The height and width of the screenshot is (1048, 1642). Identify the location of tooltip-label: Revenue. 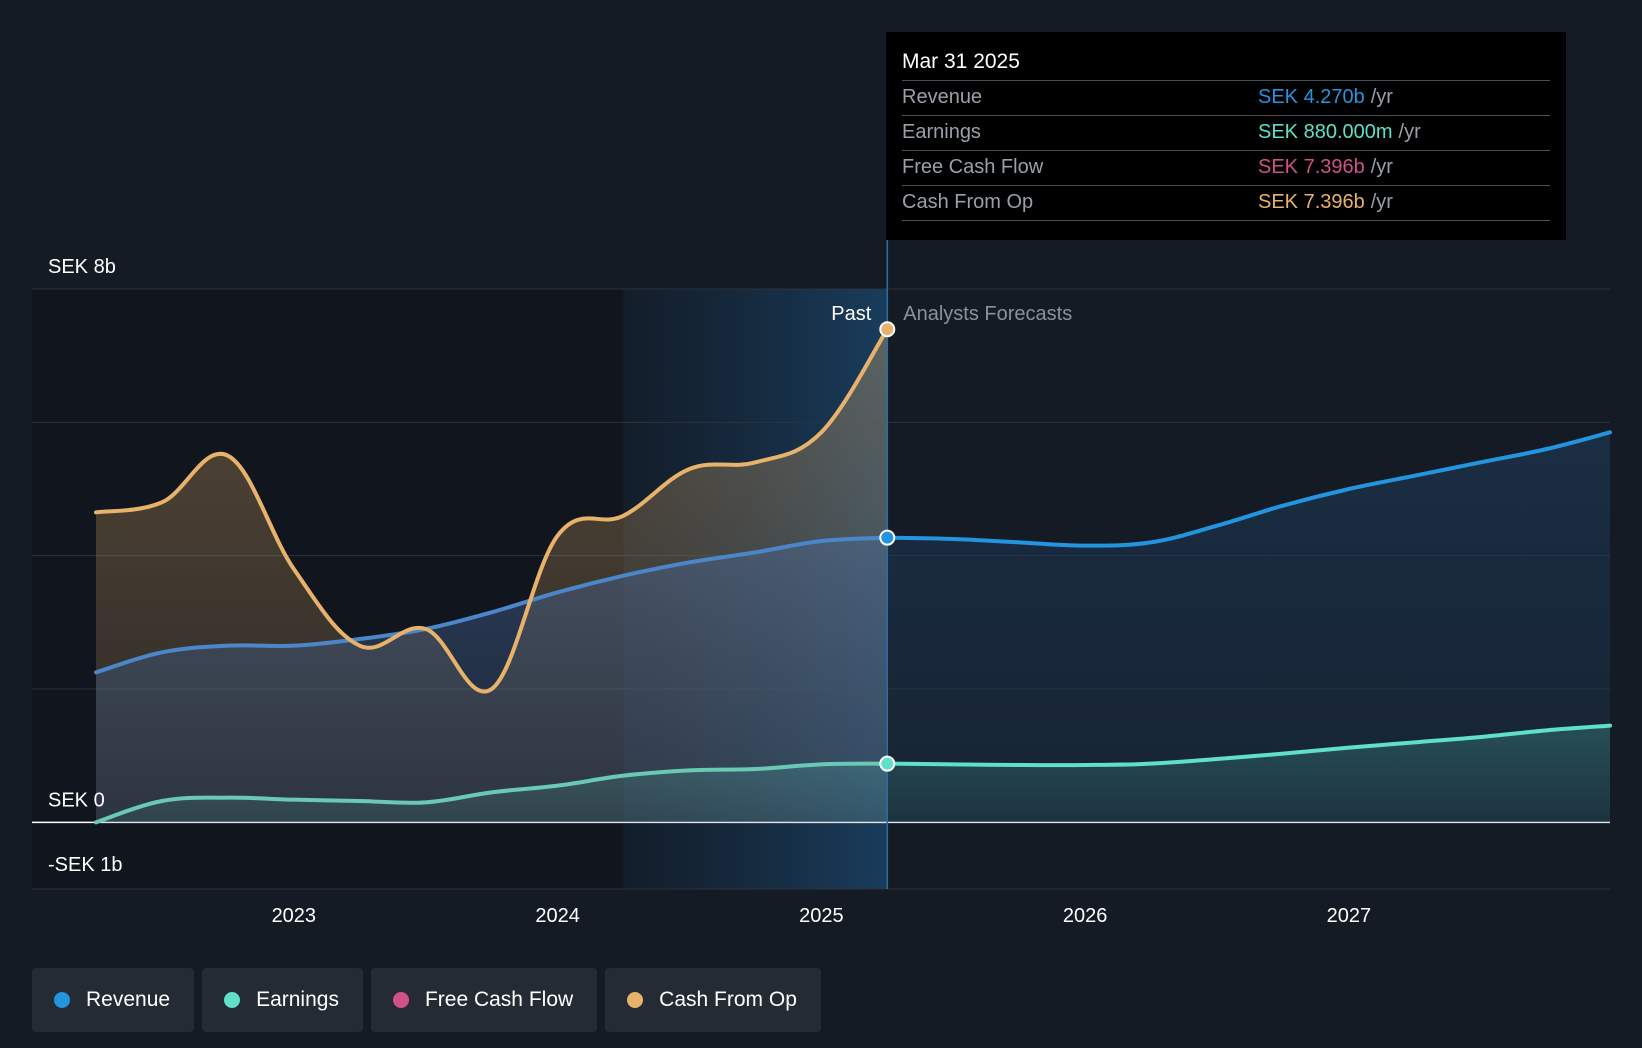
(942, 97).